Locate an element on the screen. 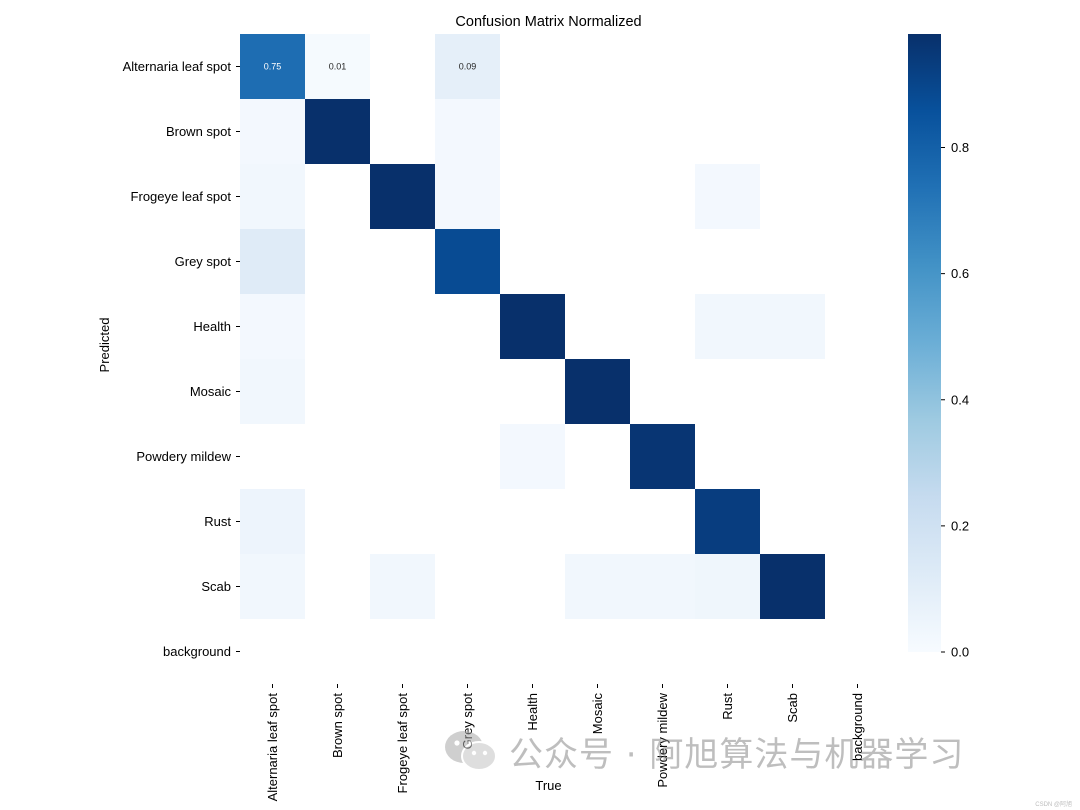 The image size is (1080, 810). x-tick-label: Brown spot is located at coordinates (337, 725).